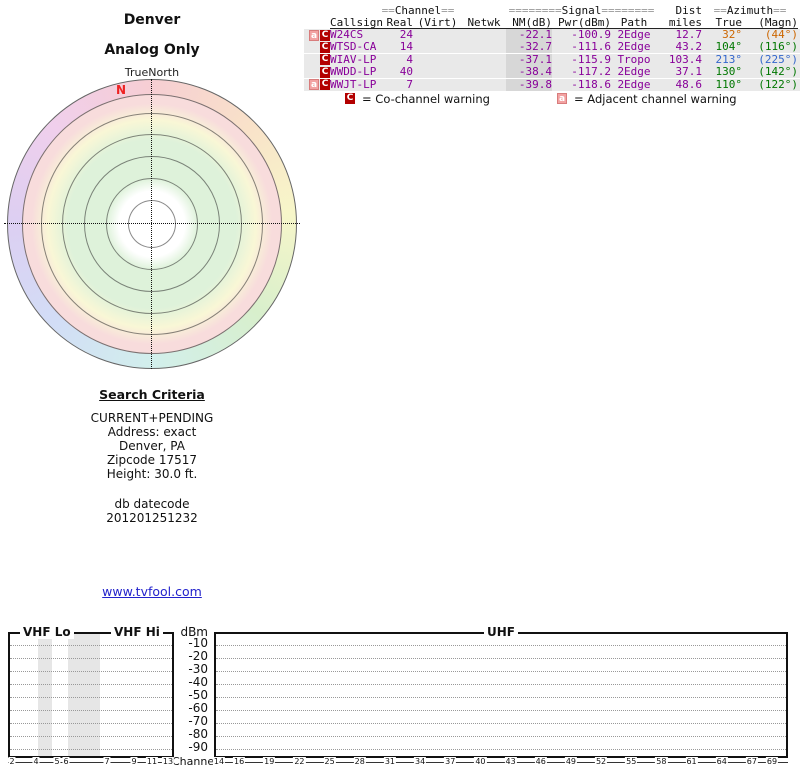 This screenshot has width=800, height=768. I want to click on co-channel-warning-badge: C, so click(325, 60).